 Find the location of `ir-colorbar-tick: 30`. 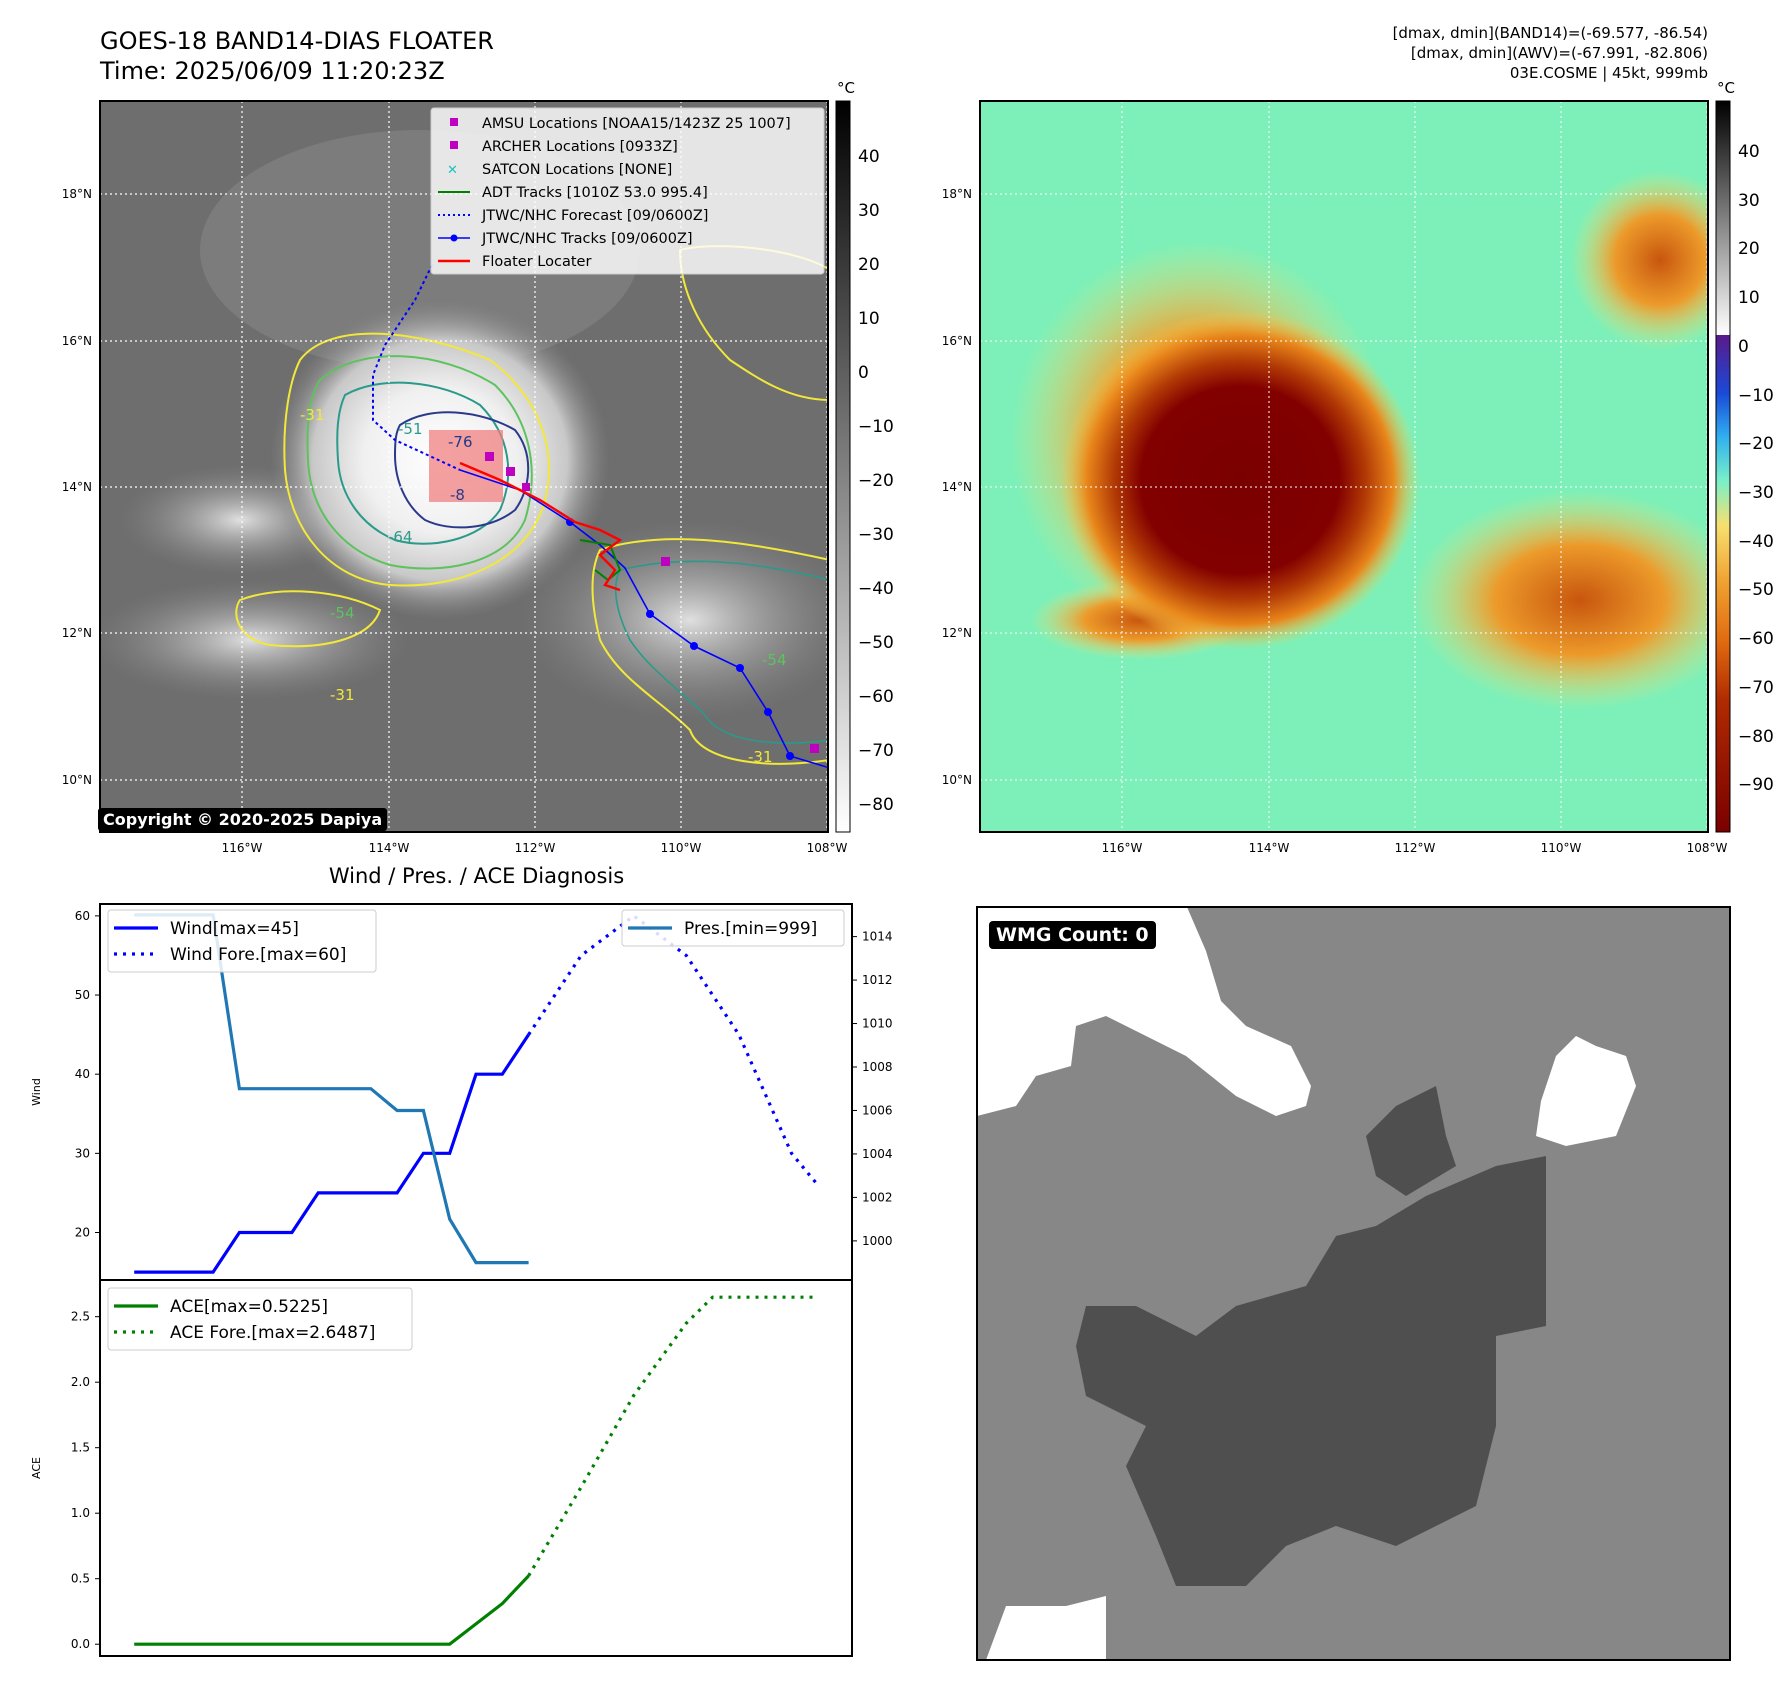

ir-colorbar-tick: 30 is located at coordinates (869, 211).